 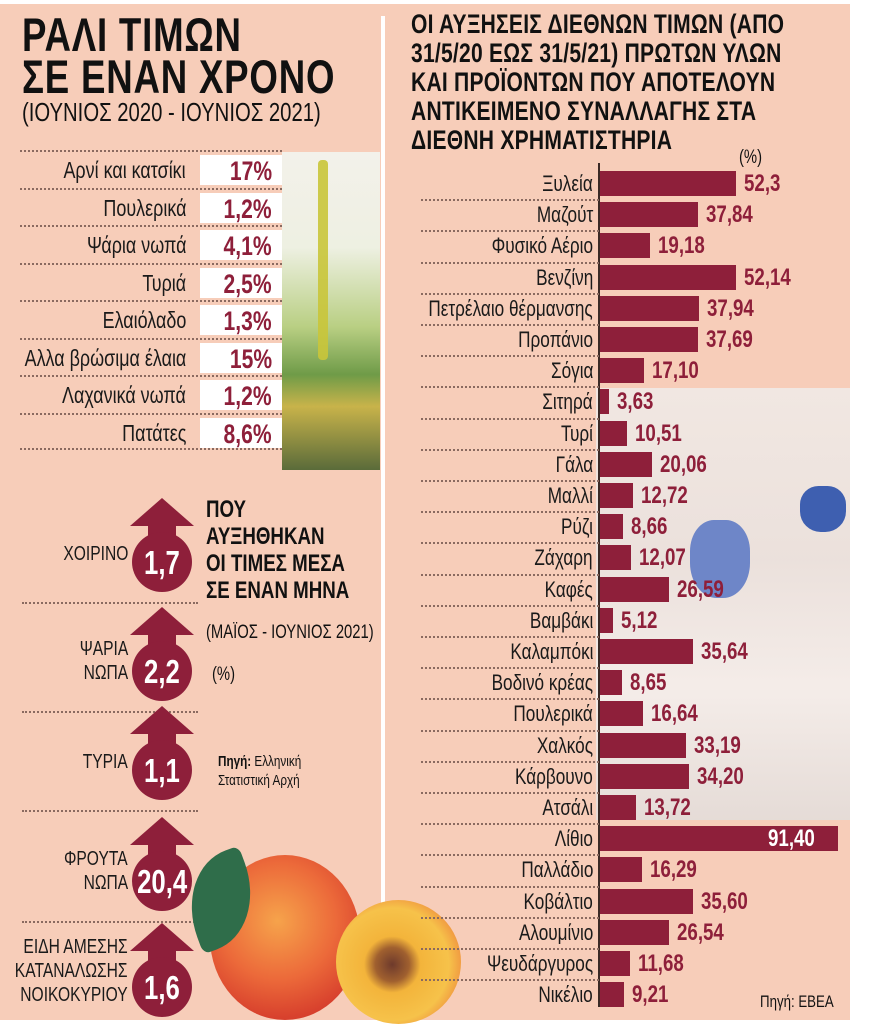 What do you see at coordinates (639, 620) in the screenshot?
I see `bar-value: 5,12` at bounding box center [639, 620].